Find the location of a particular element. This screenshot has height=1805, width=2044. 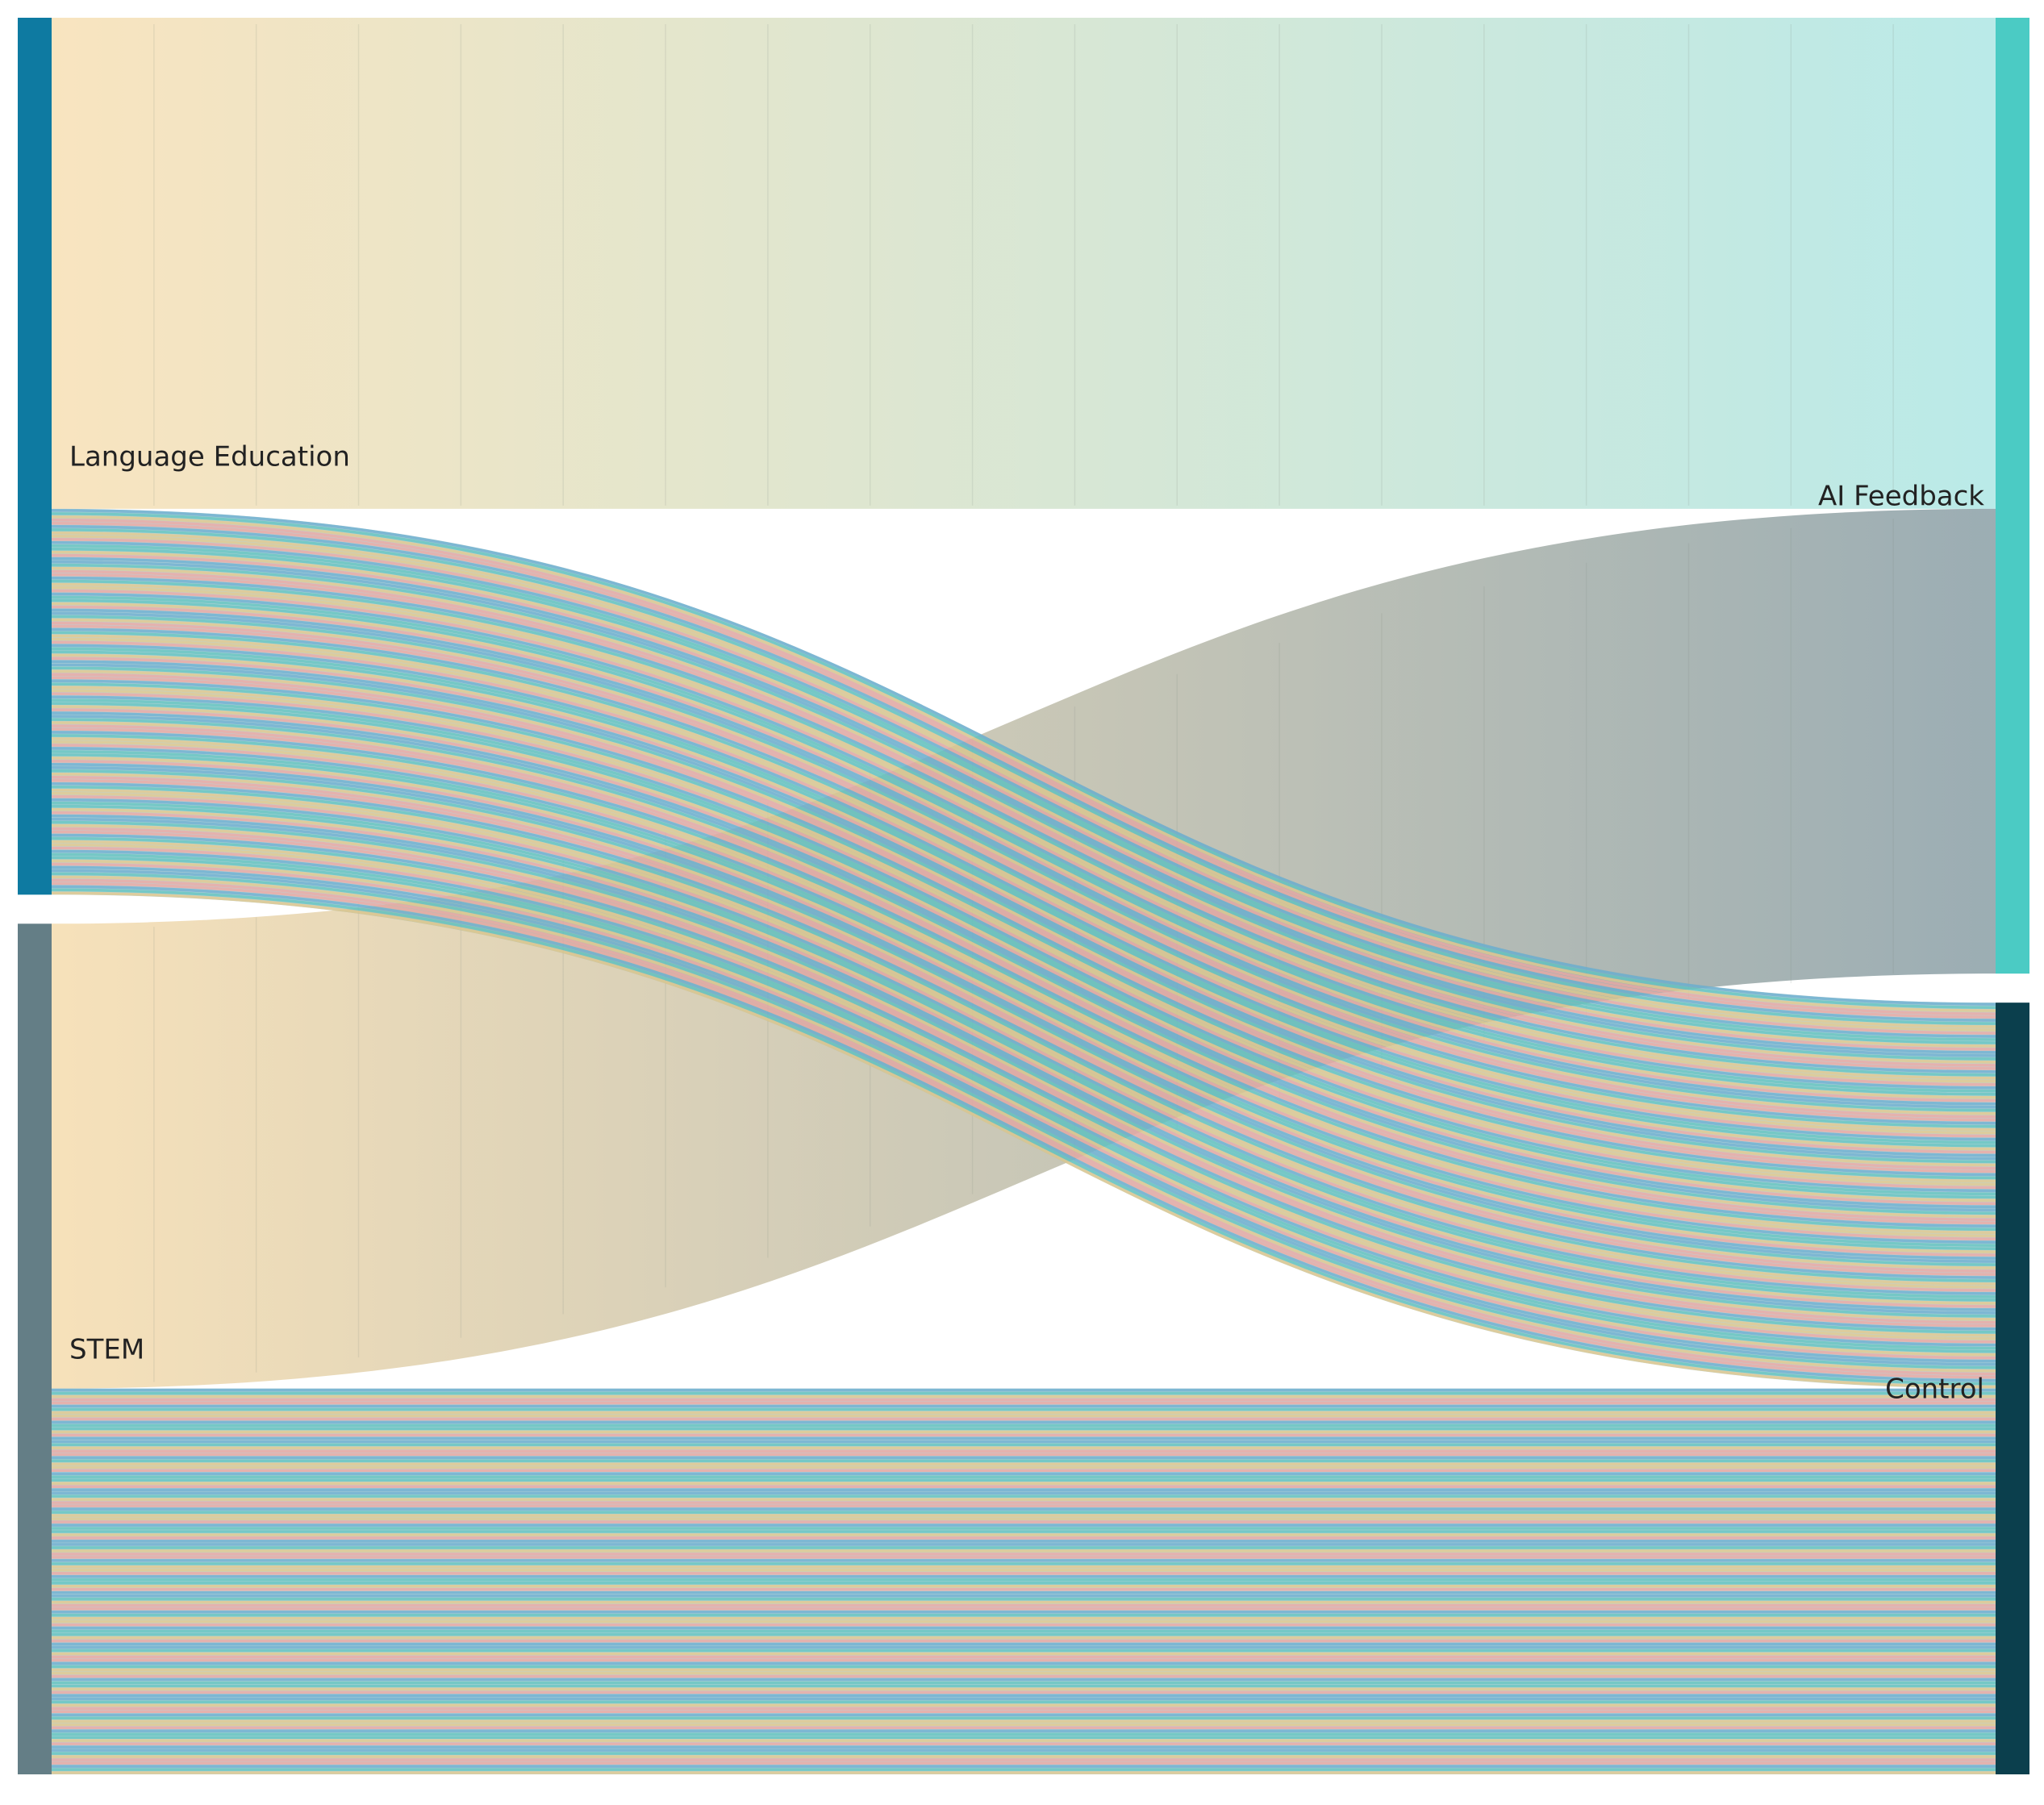

node-label-stem: STEM is located at coordinates (107, 1350).